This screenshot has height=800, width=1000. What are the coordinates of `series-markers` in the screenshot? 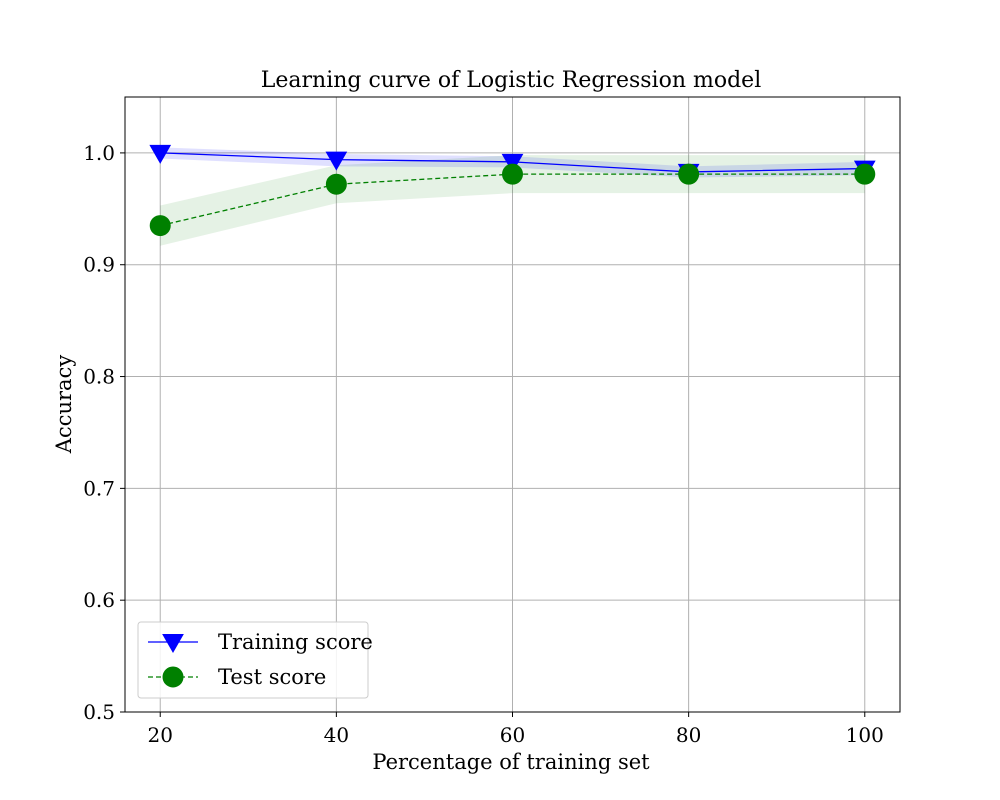 It's located at (512, 190).